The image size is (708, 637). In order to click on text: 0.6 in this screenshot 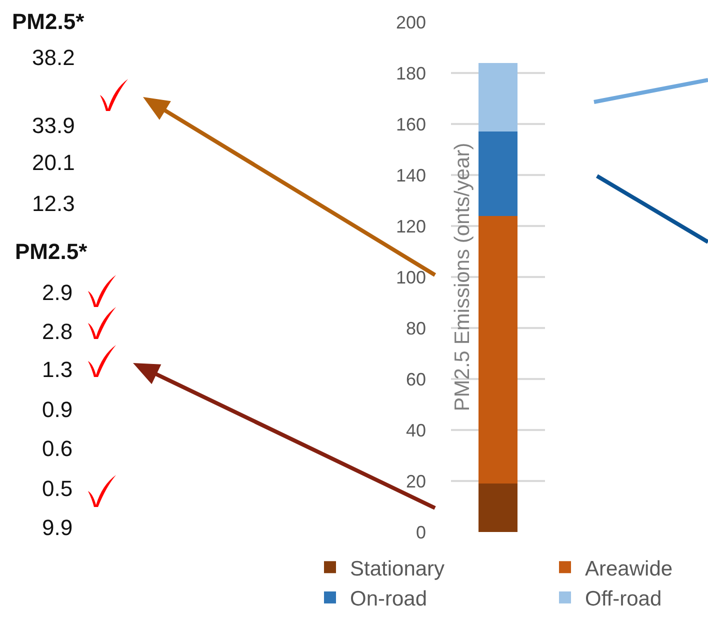, I will do `click(57, 449)`.